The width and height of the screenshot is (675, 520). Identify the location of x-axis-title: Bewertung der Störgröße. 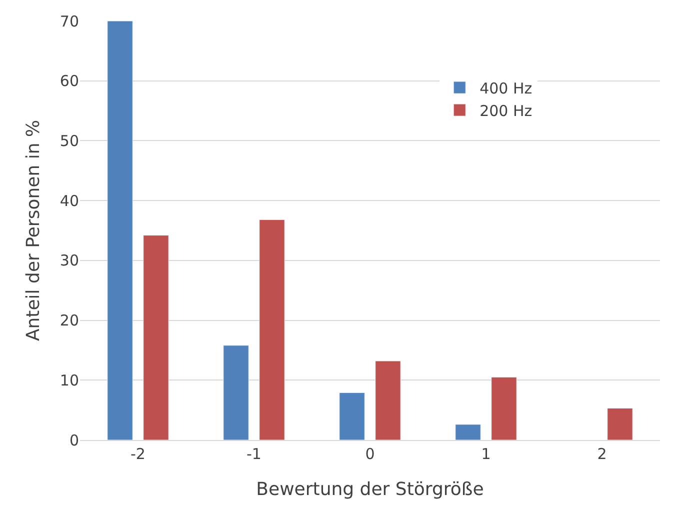
(370, 489).